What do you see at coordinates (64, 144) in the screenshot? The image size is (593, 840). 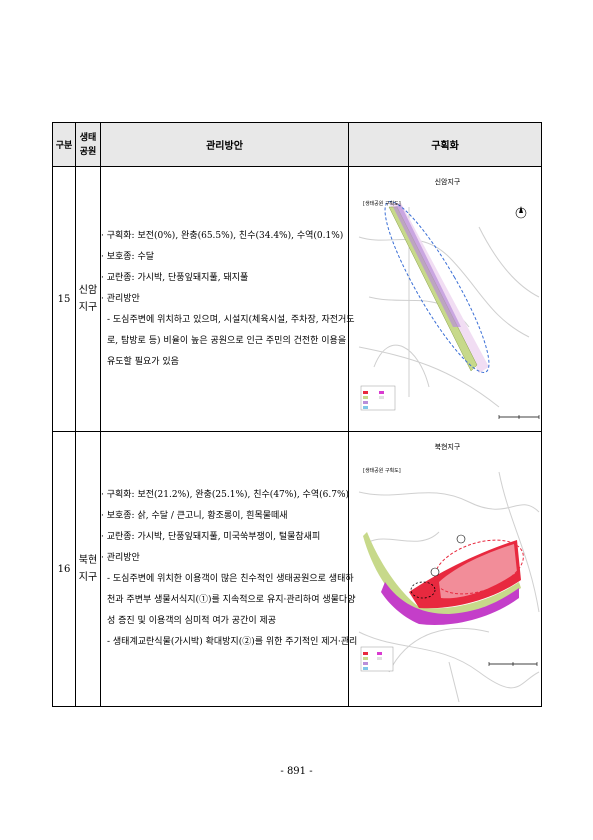 I see `header-division: 구분` at bounding box center [64, 144].